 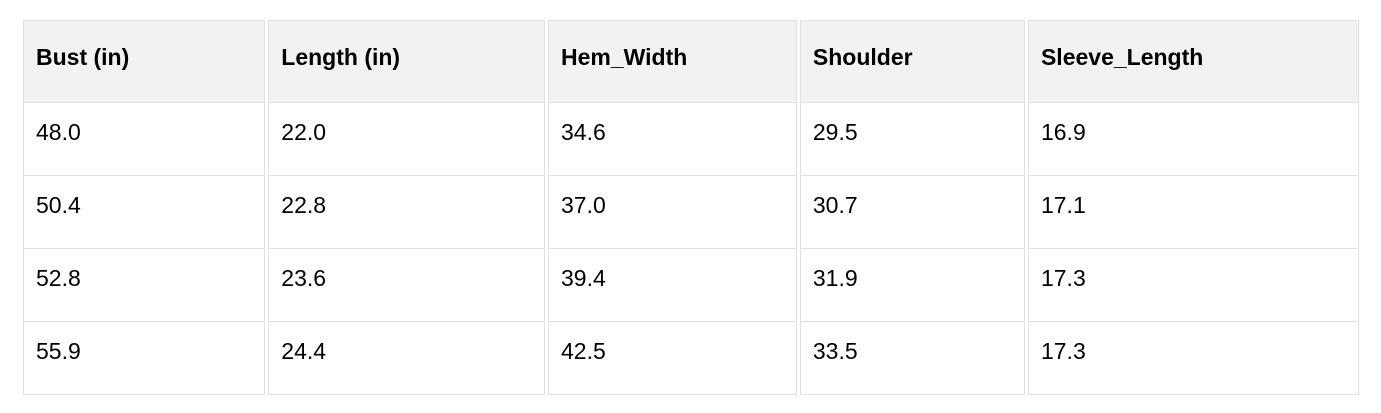 What do you see at coordinates (406, 139) in the screenshot?
I see `cell-length: 22.0` at bounding box center [406, 139].